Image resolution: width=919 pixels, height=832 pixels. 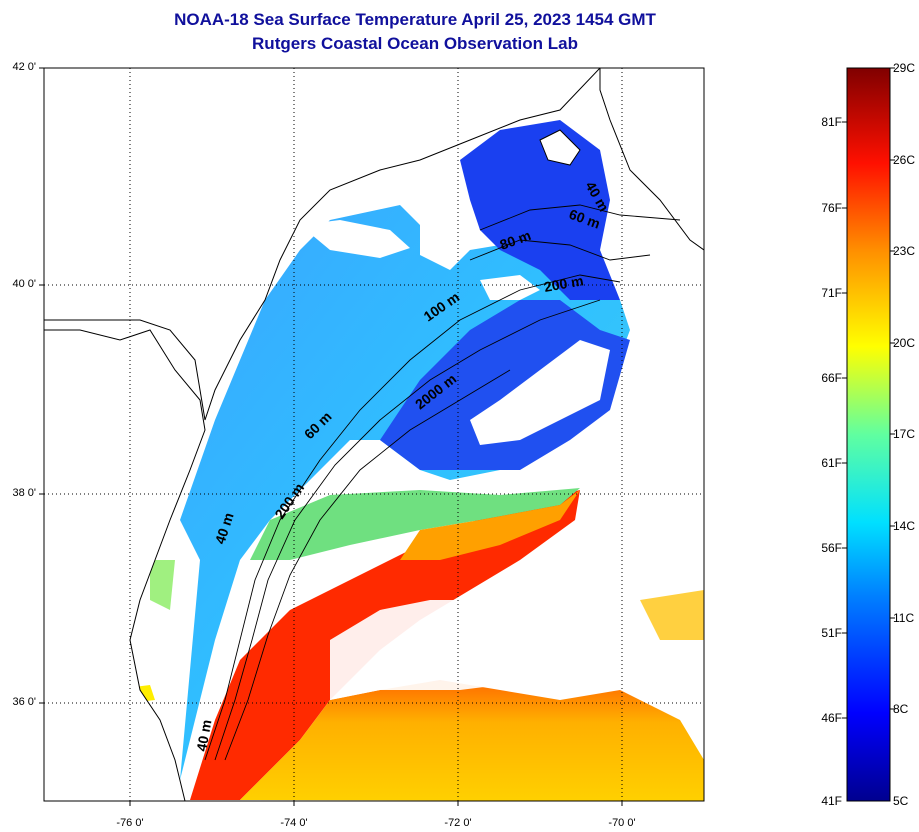 What do you see at coordinates (24, 493) in the screenshot?
I see `lat-label: 38 0'` at bounding box center [24, 493].